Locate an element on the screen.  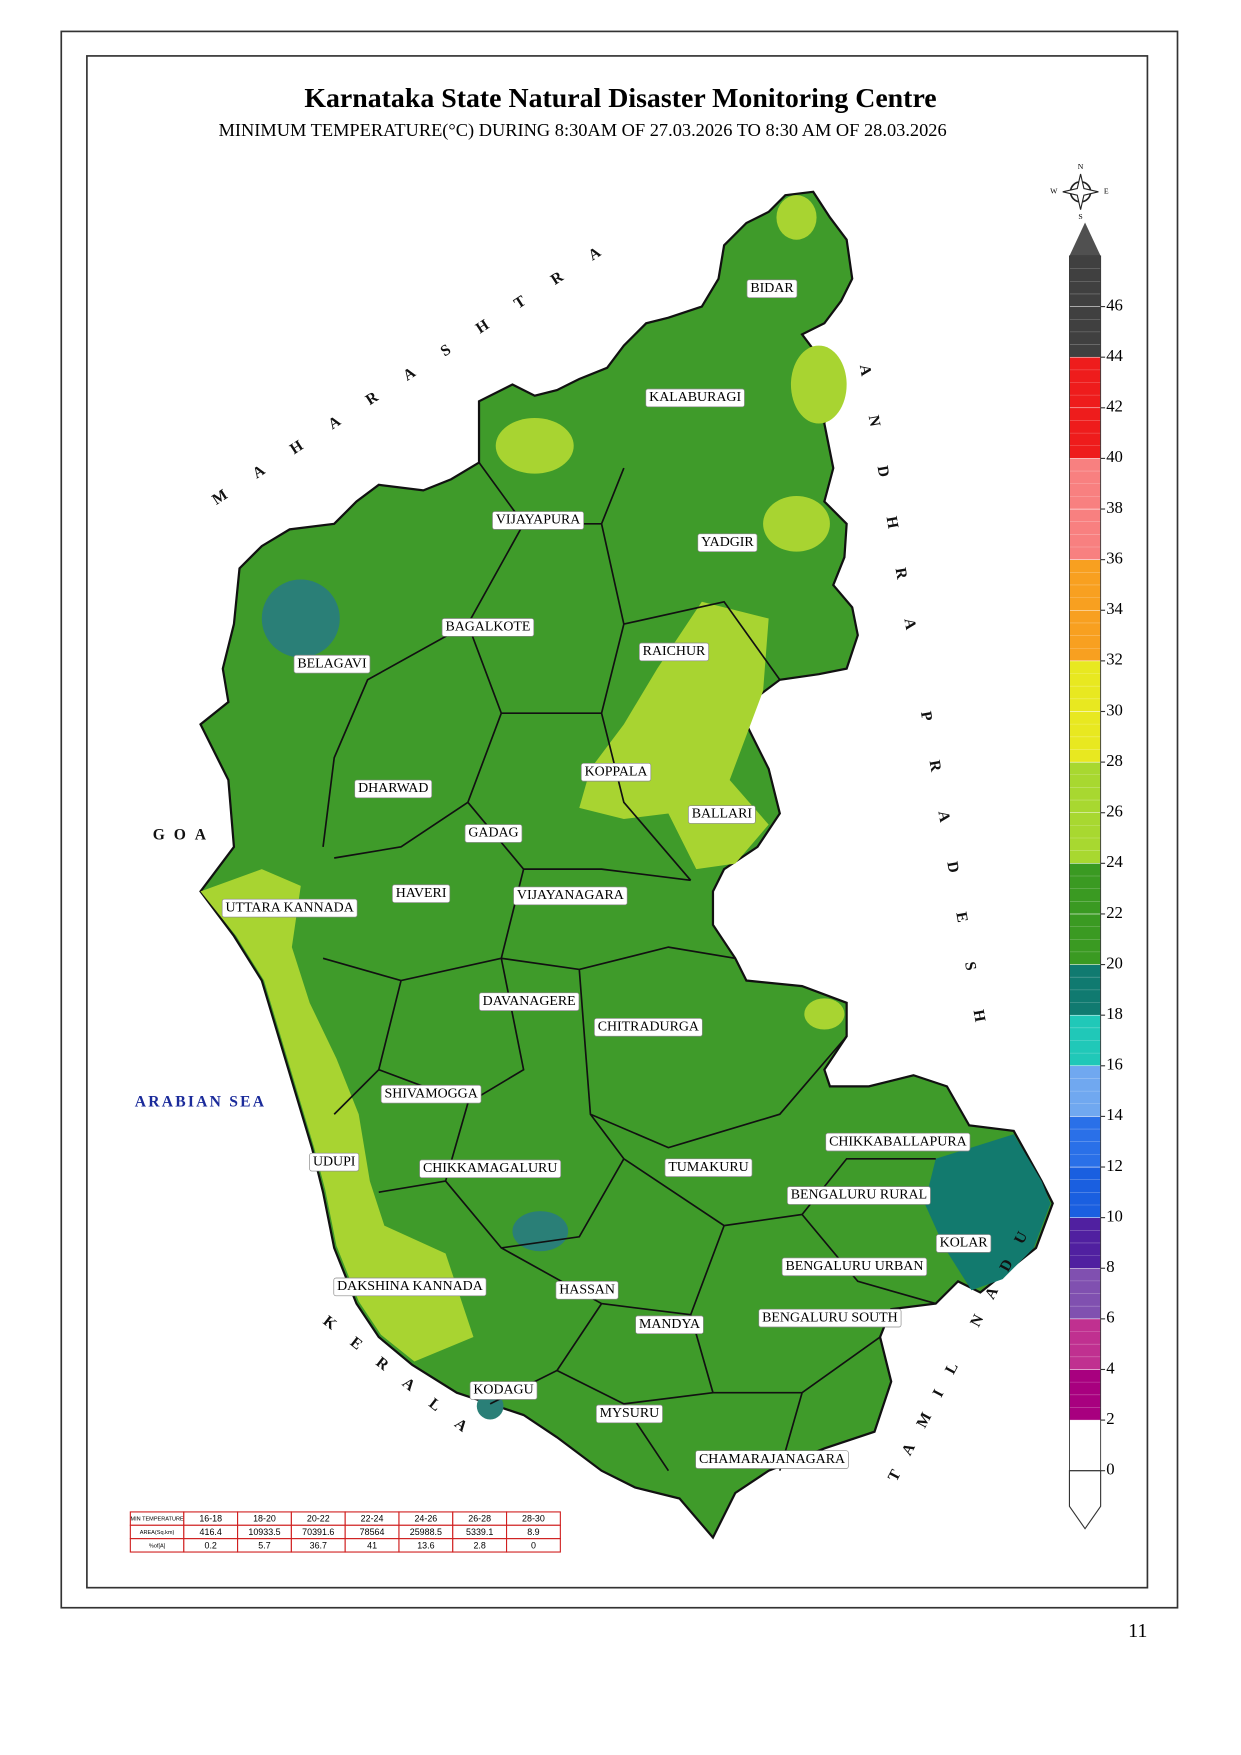
district-name: GADAG is located at coordinates (493, 833).